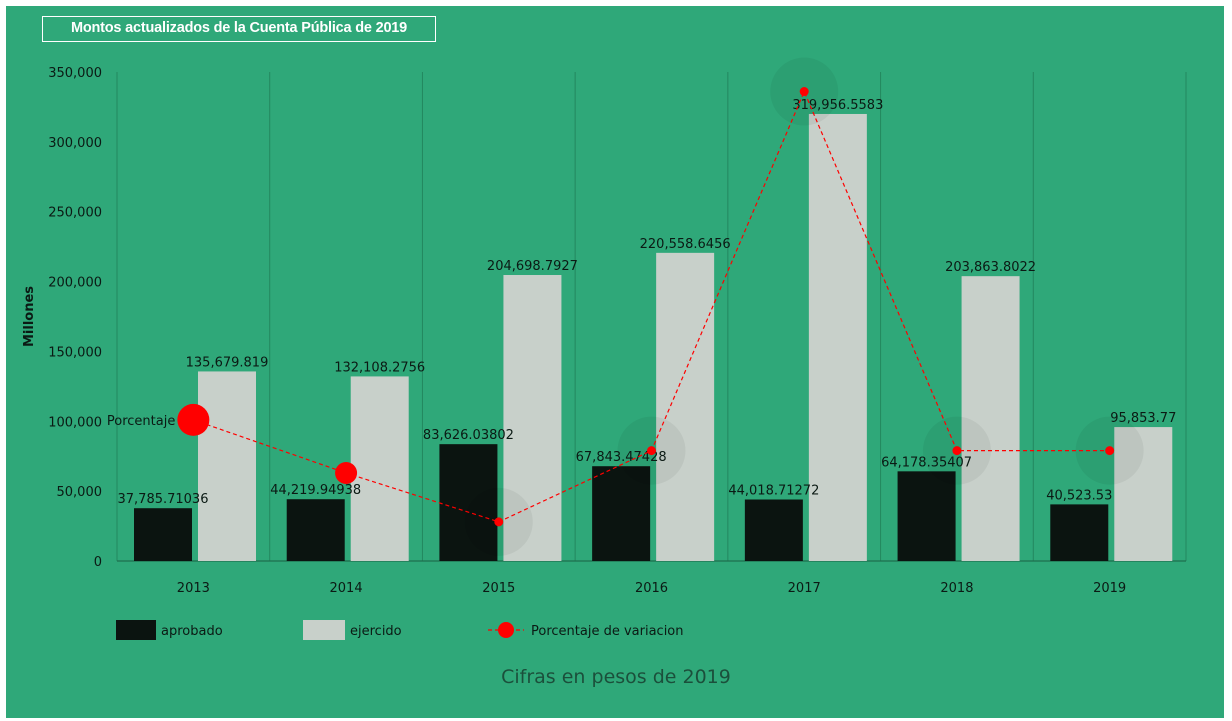  What do you see at coordinates (926, 462) in the screenshot?
I see `data-label-aprobado: 64,178.35407` at bounding box center [926, 462].